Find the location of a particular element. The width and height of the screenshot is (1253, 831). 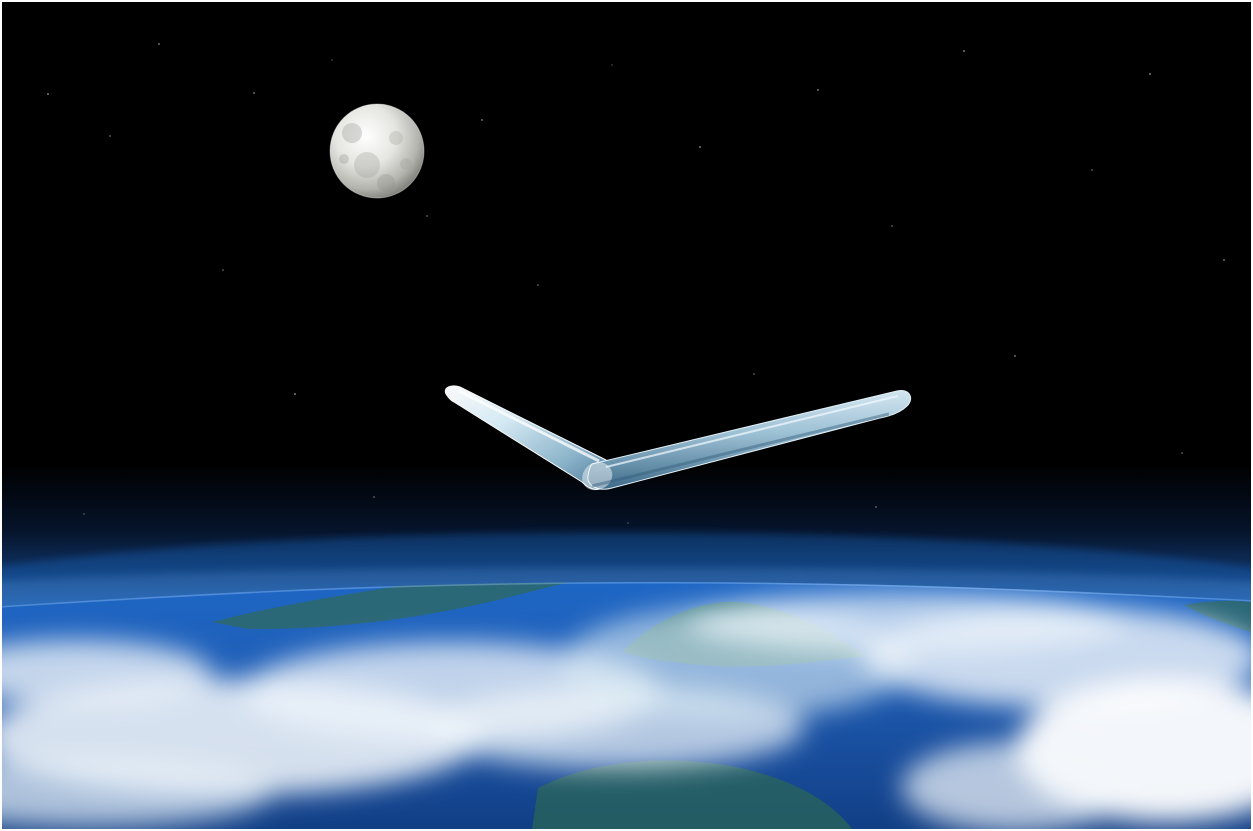

moon is located at coordinates (377, 151).